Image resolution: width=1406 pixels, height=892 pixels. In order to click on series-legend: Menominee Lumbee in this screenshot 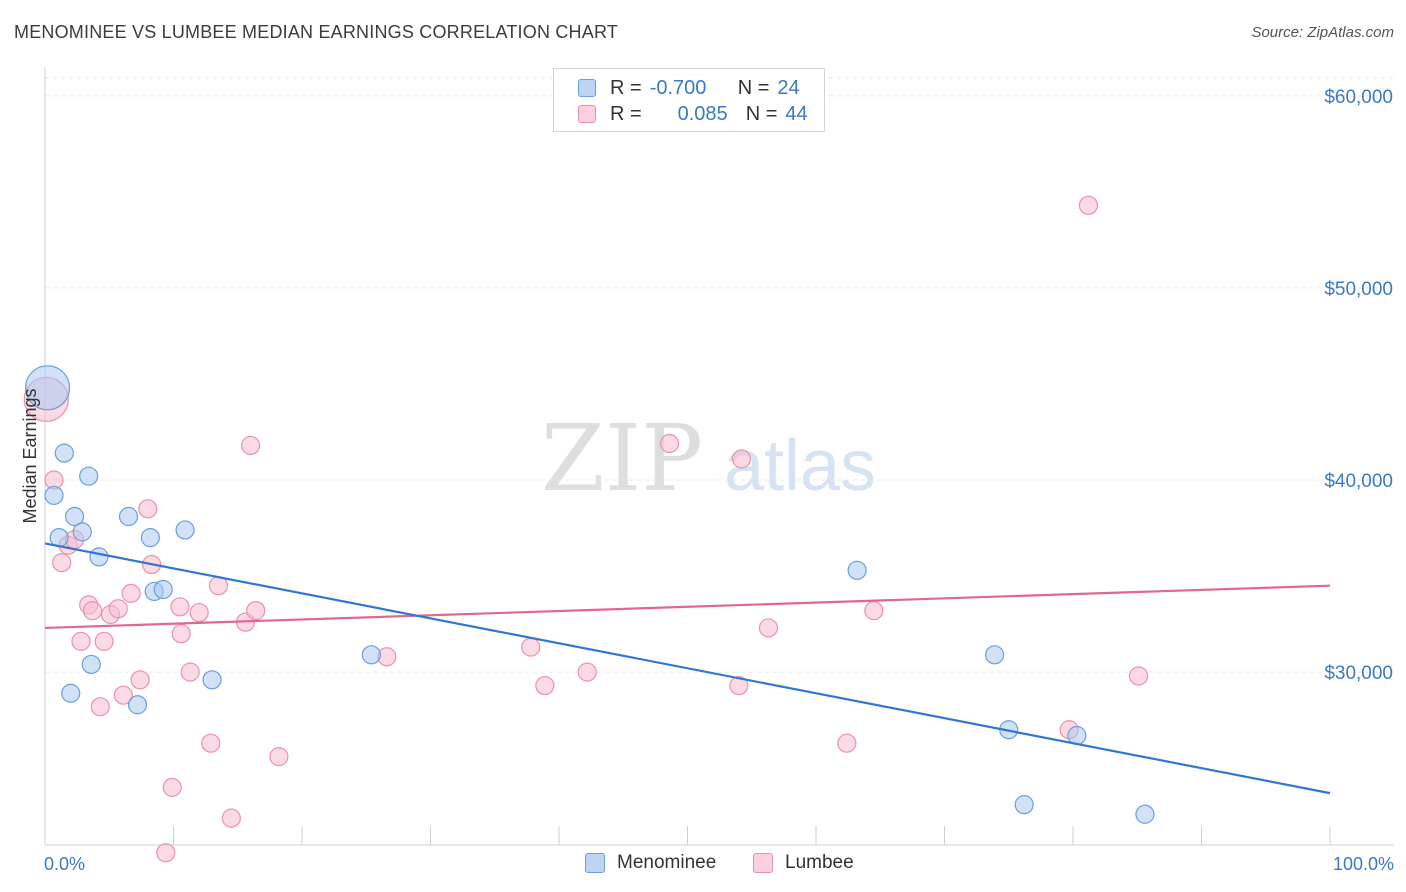, I will do `click(703, 864)`.